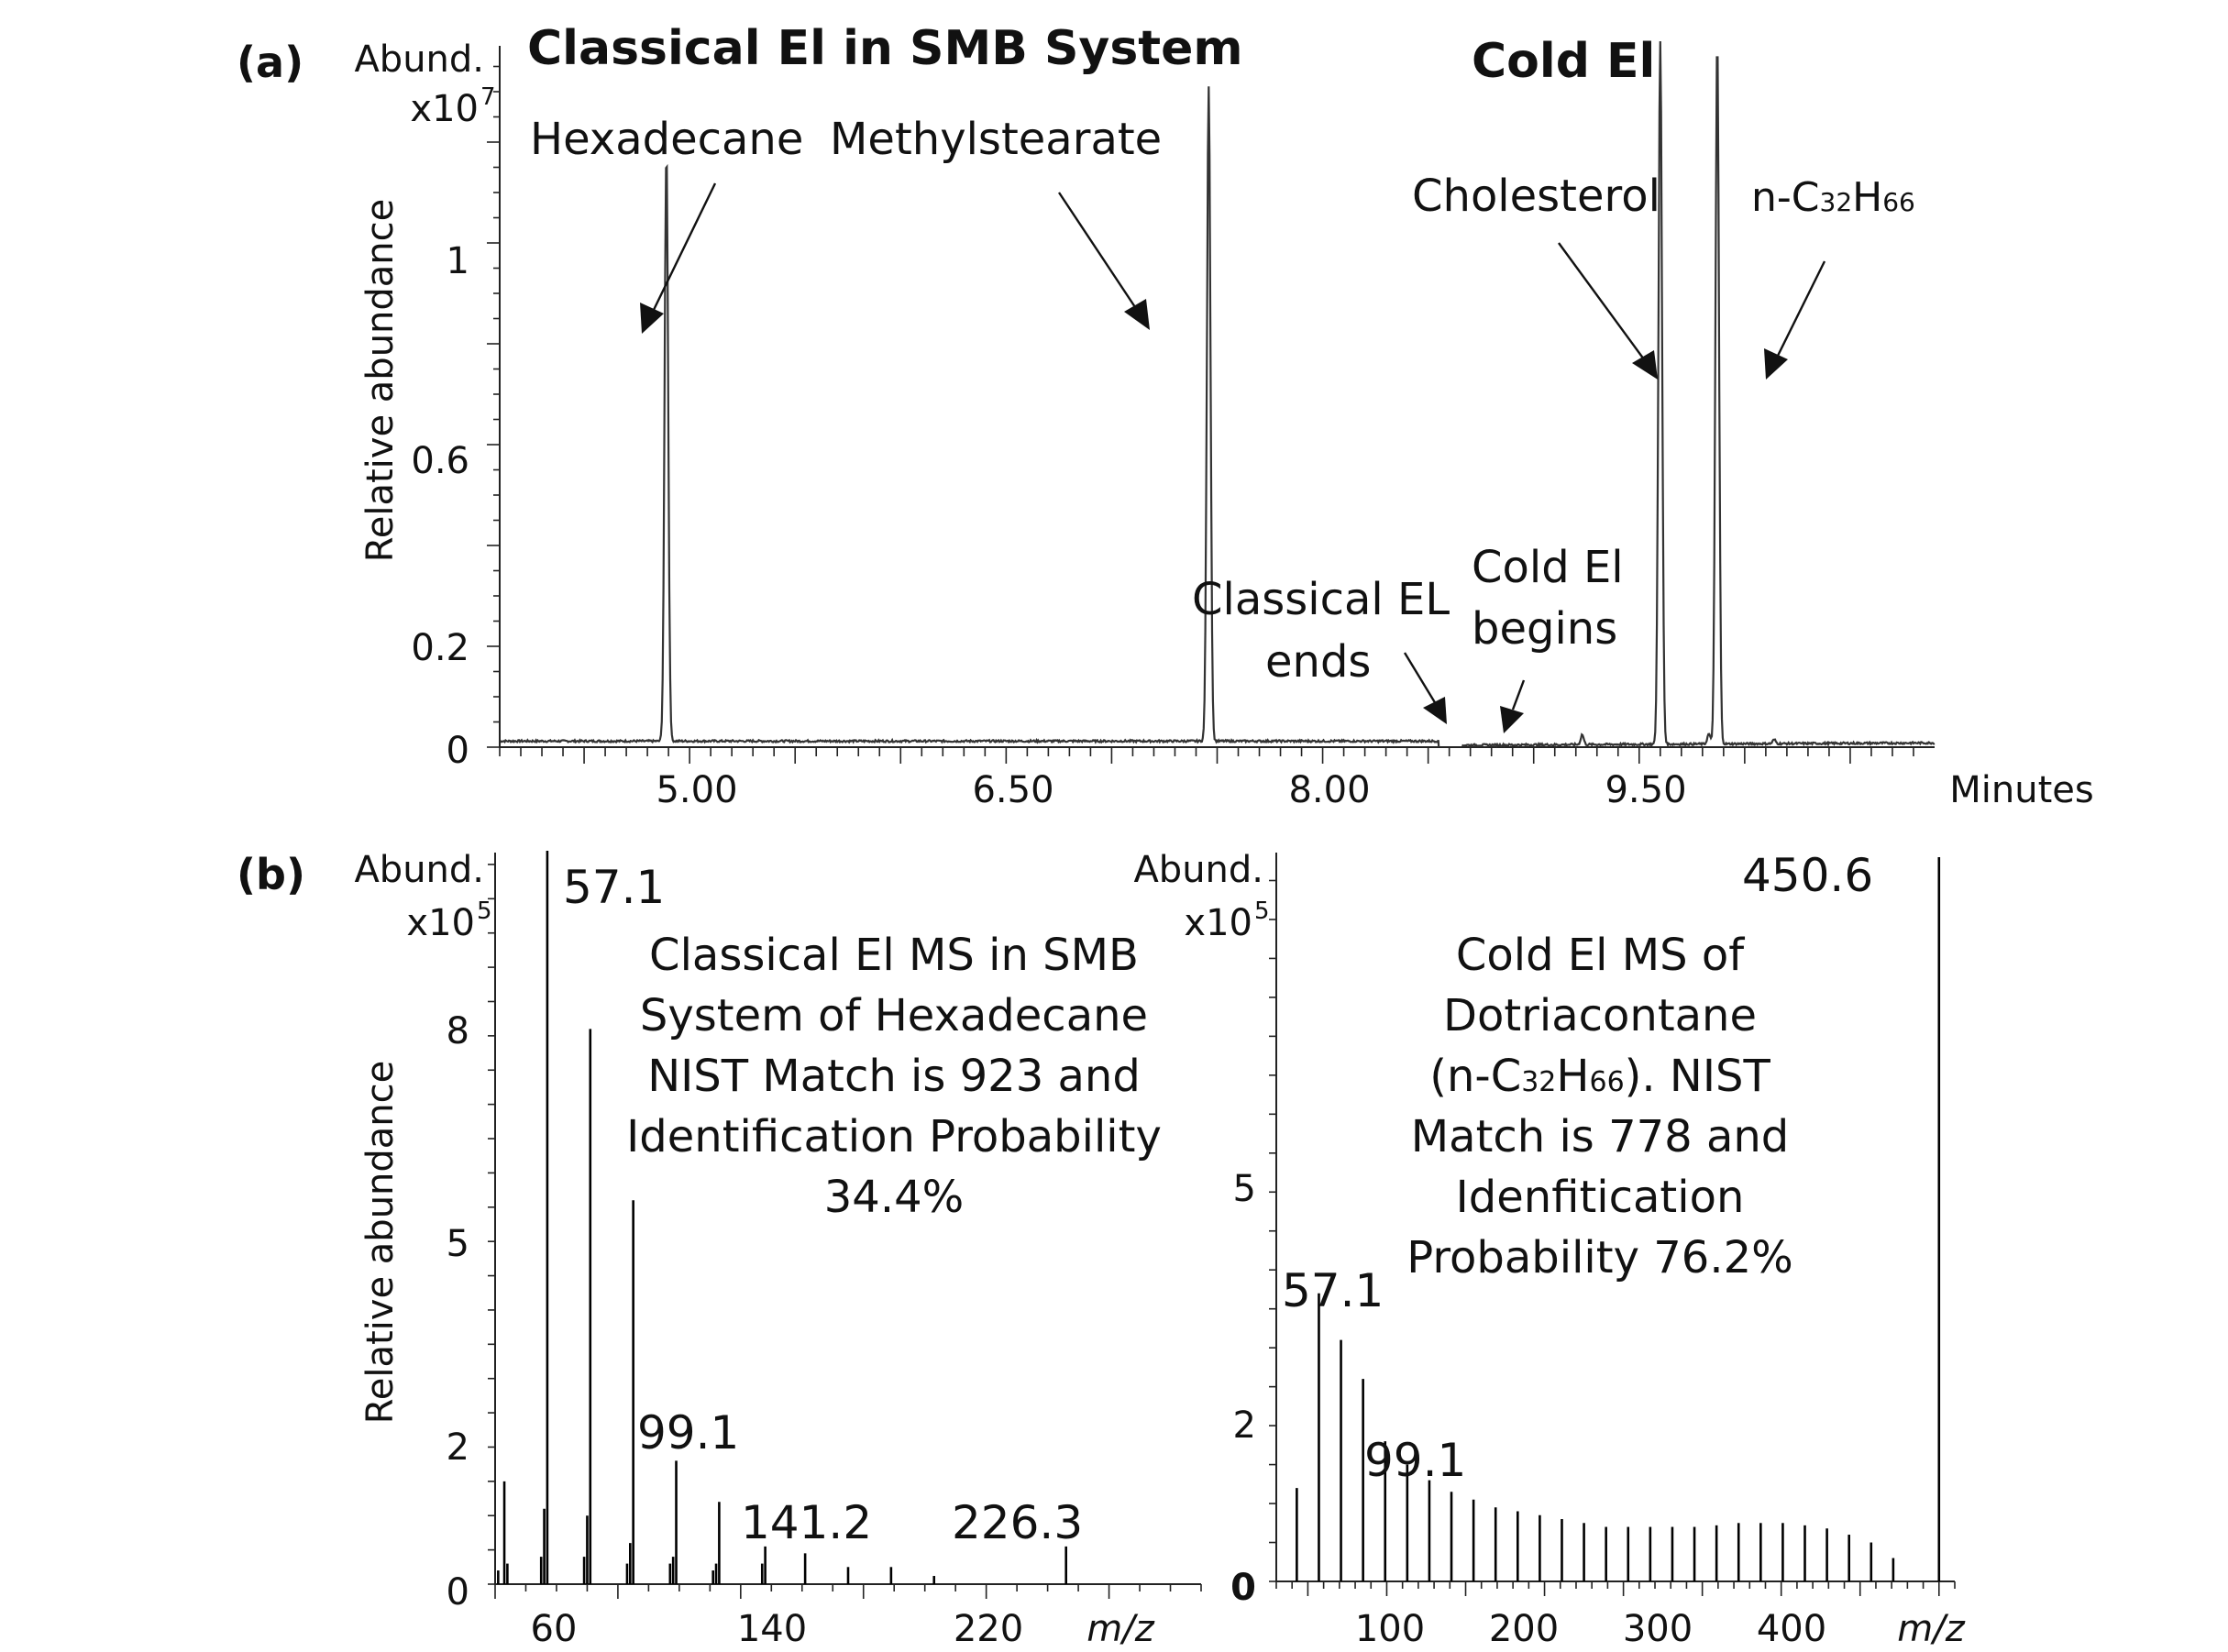 This screenshot has height=1652, width=2228. What do you see at coordinates (988, 1629) in the screenshot?
I see `x-tick-label: 220` at bounding box center [988, 1629].